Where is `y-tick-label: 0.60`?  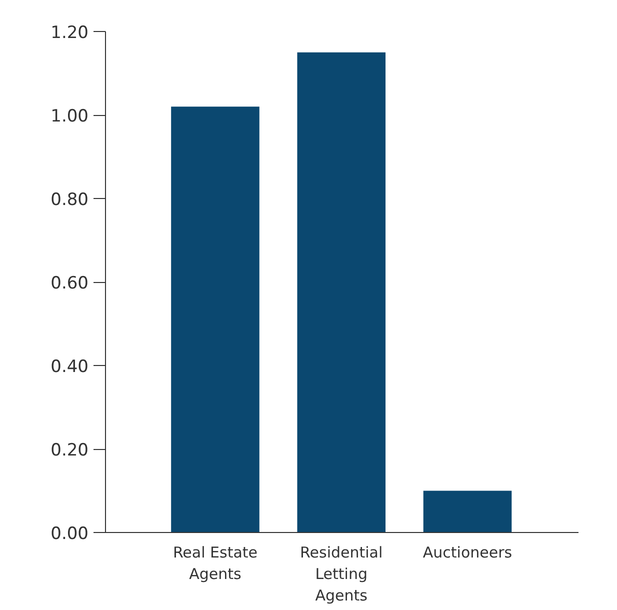
y-tick-label: 0.60 is located at coordinates (69, 284).